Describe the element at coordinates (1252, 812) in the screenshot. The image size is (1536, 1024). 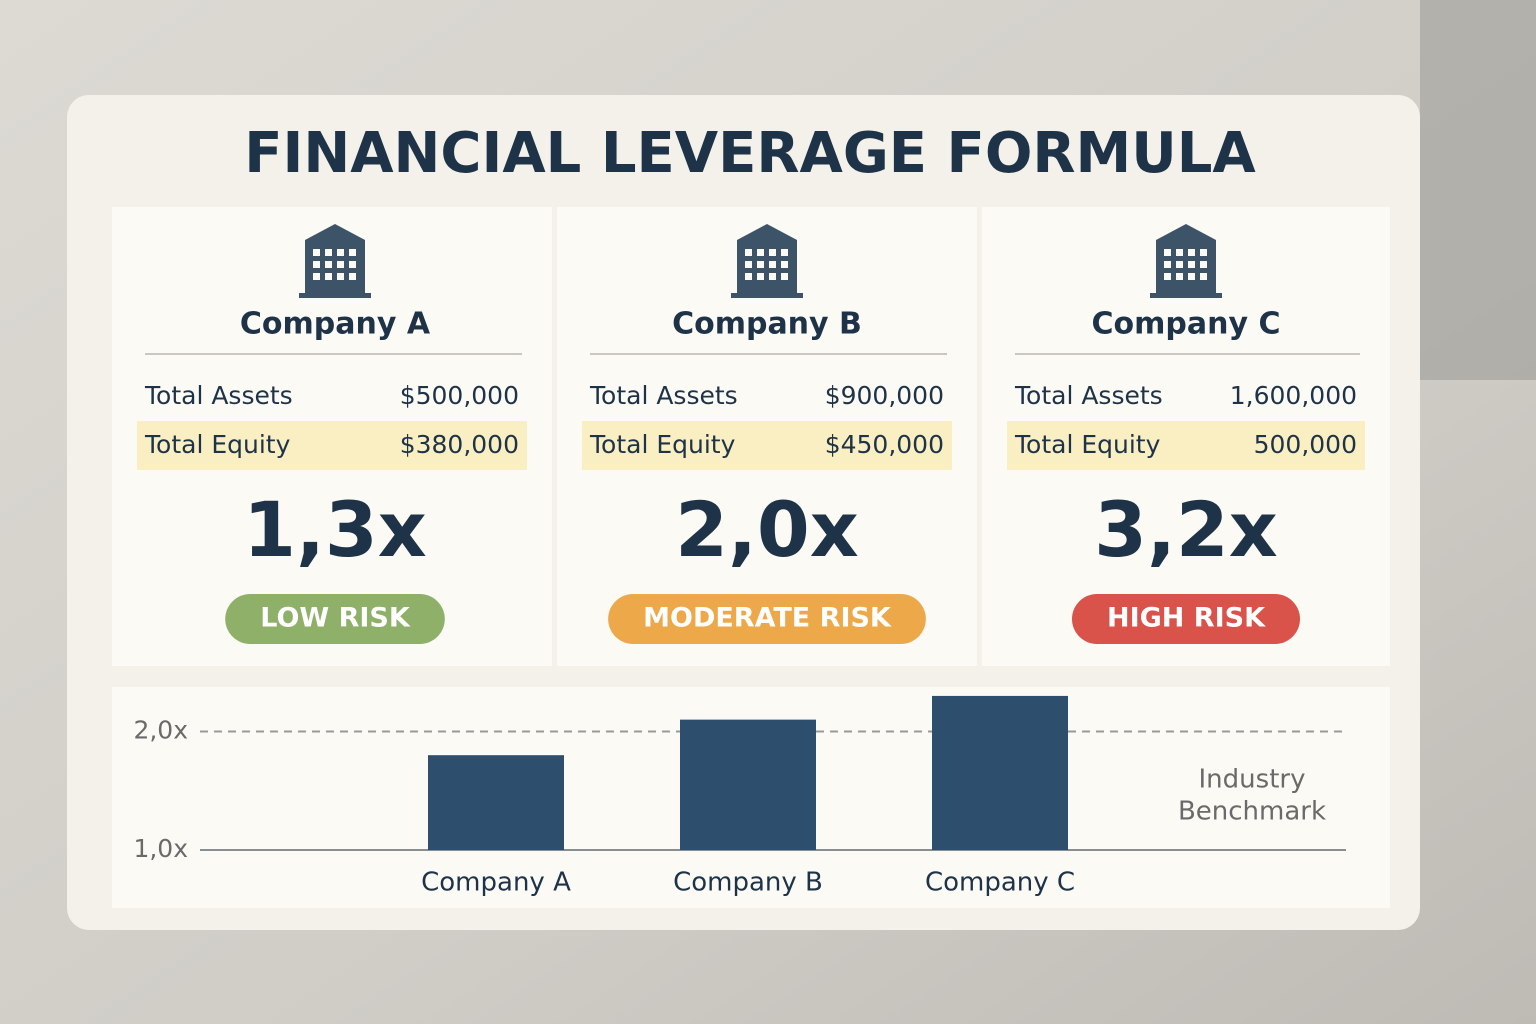
I see `benchmark-label: Benchmark` at that location.